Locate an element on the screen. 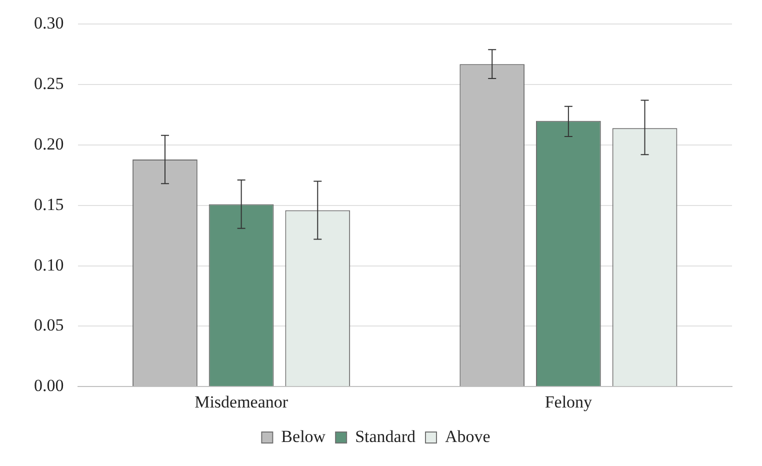 The width and height of the screenshot is (762, 466). y-tick-label: 0.25 is located at coordinates (49, 84).